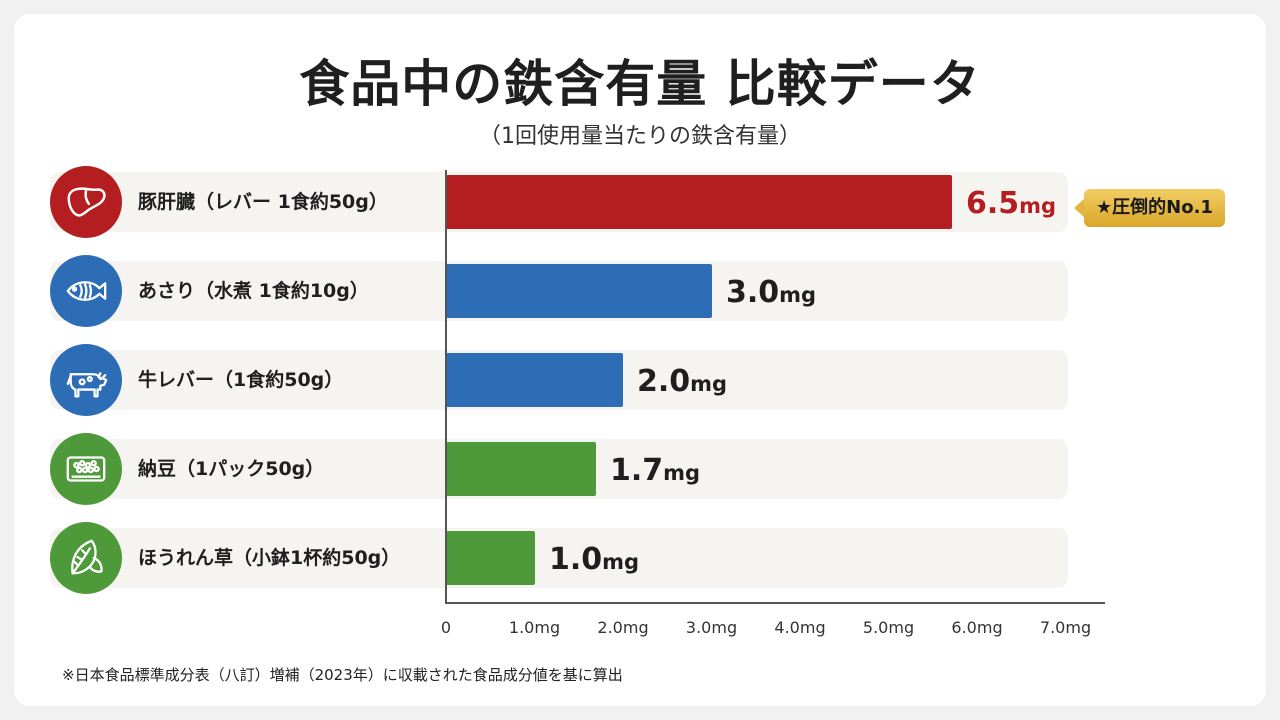  I want to click on source-footnote: ※日本食品標準成分表（八訂）増補（2023年）に収載された食品成分値を基に算出, so click(342, 675).